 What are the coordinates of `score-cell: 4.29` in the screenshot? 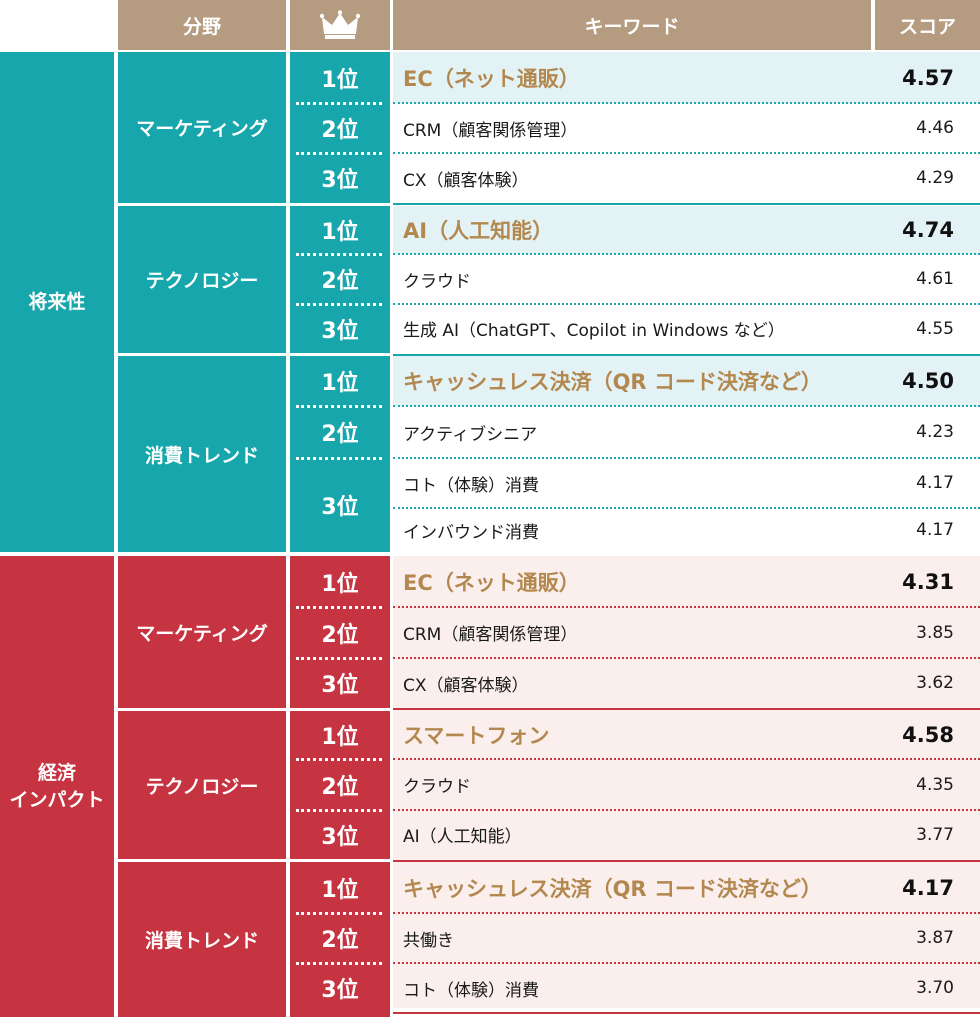 It's located at (935, 178).